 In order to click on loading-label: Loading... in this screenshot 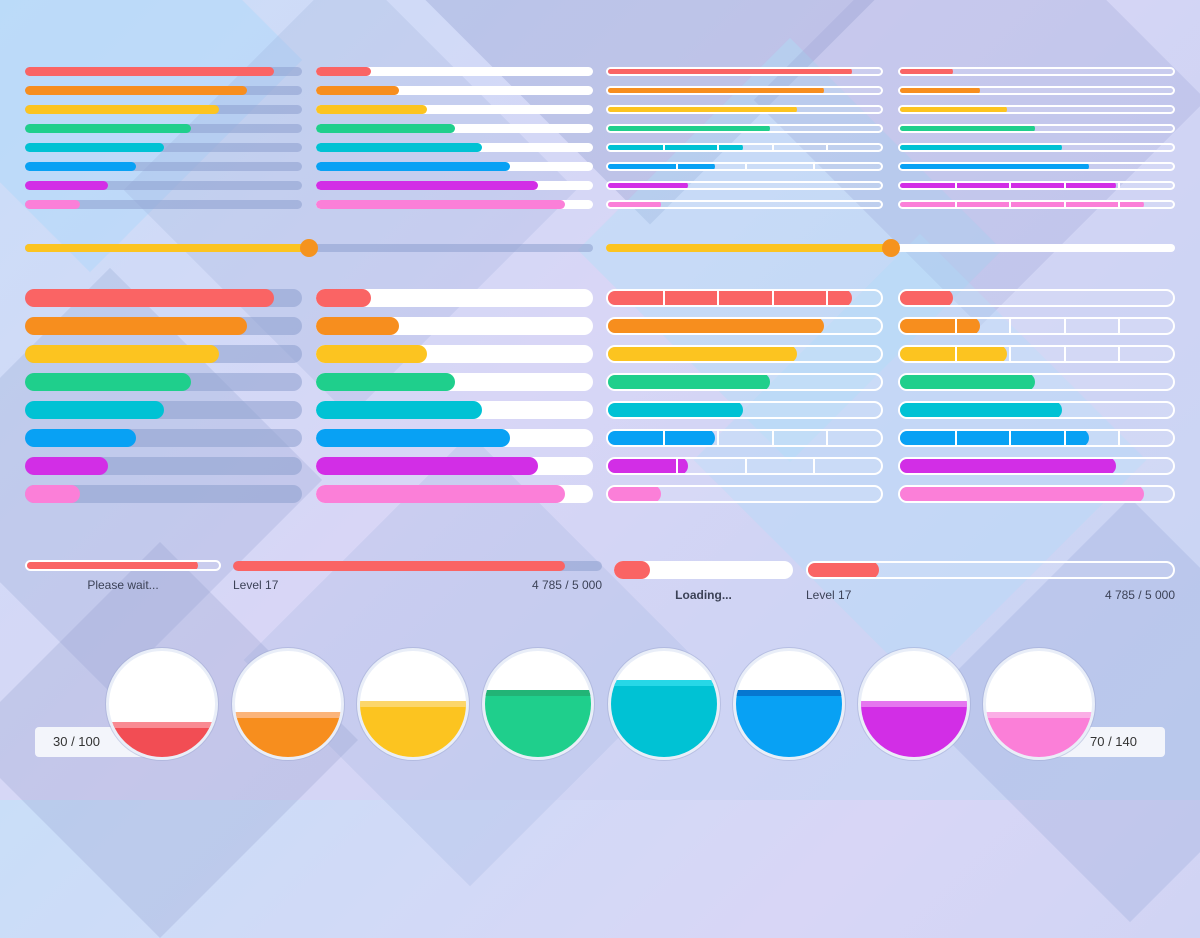, I will do `click(703, 595)`.